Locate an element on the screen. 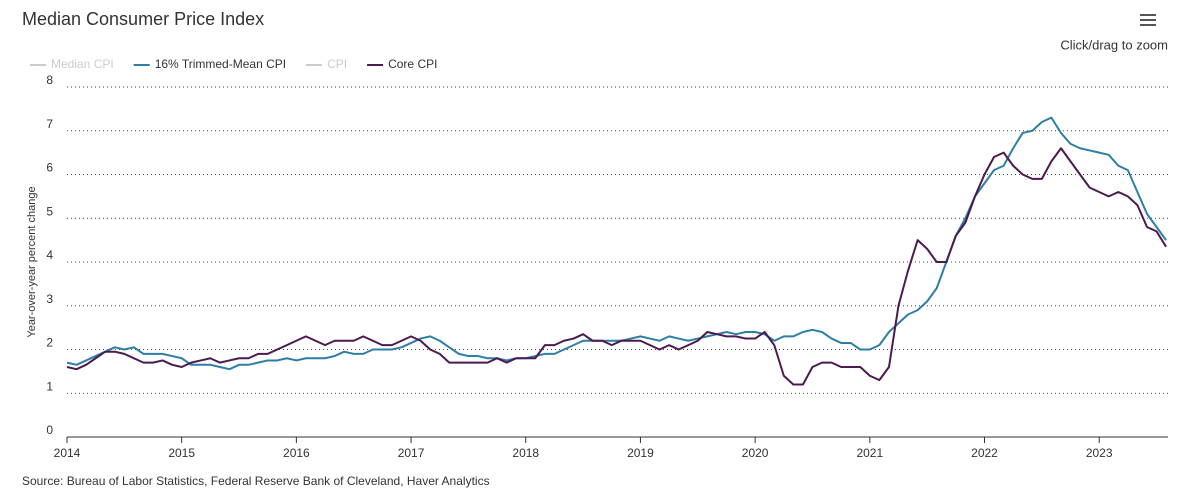  legend-label: Core CPI is located at coordinates (412, 64).